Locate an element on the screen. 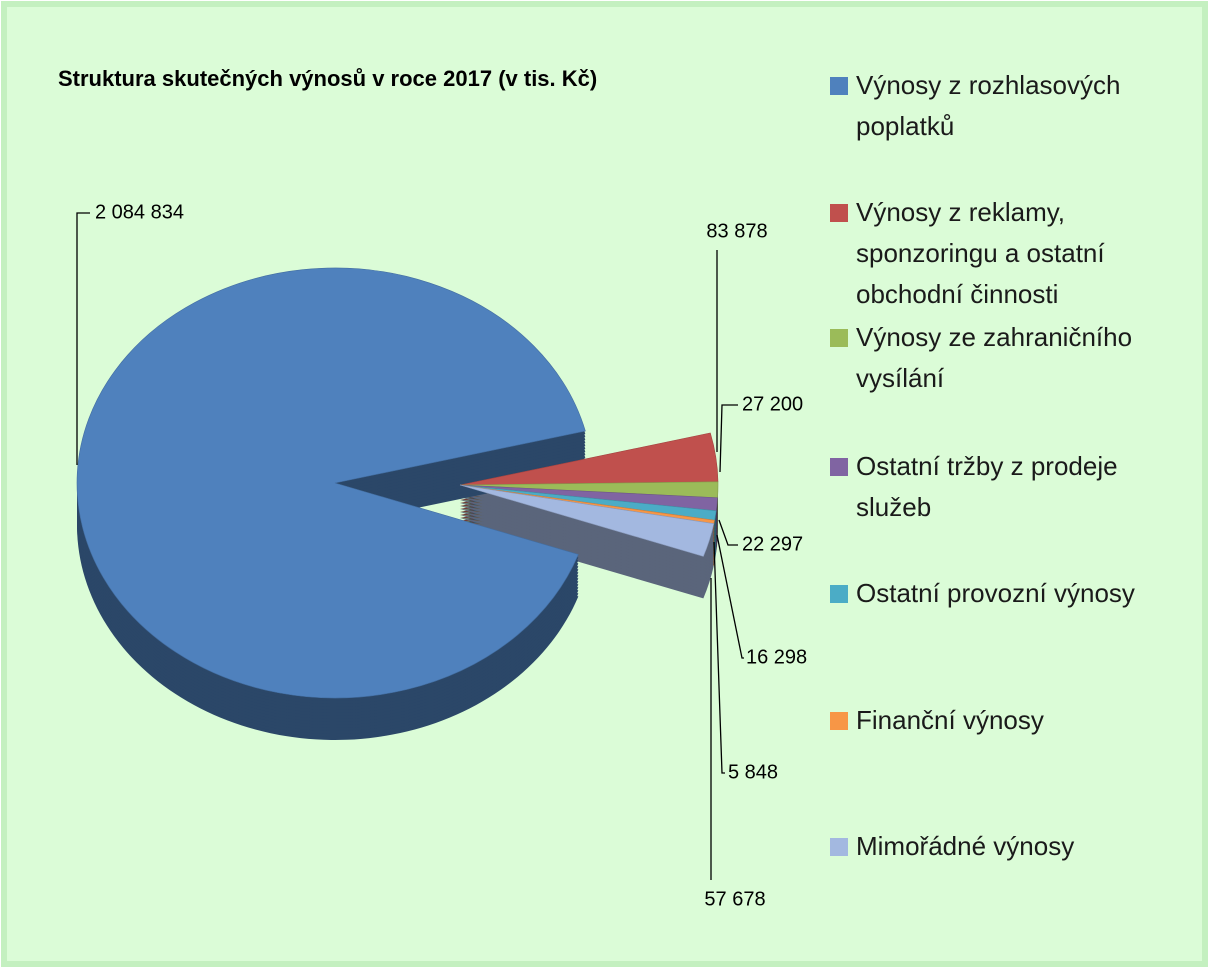 The image size is (1209, 968). data-label: 83 878 is located at coordinates (736, 231).